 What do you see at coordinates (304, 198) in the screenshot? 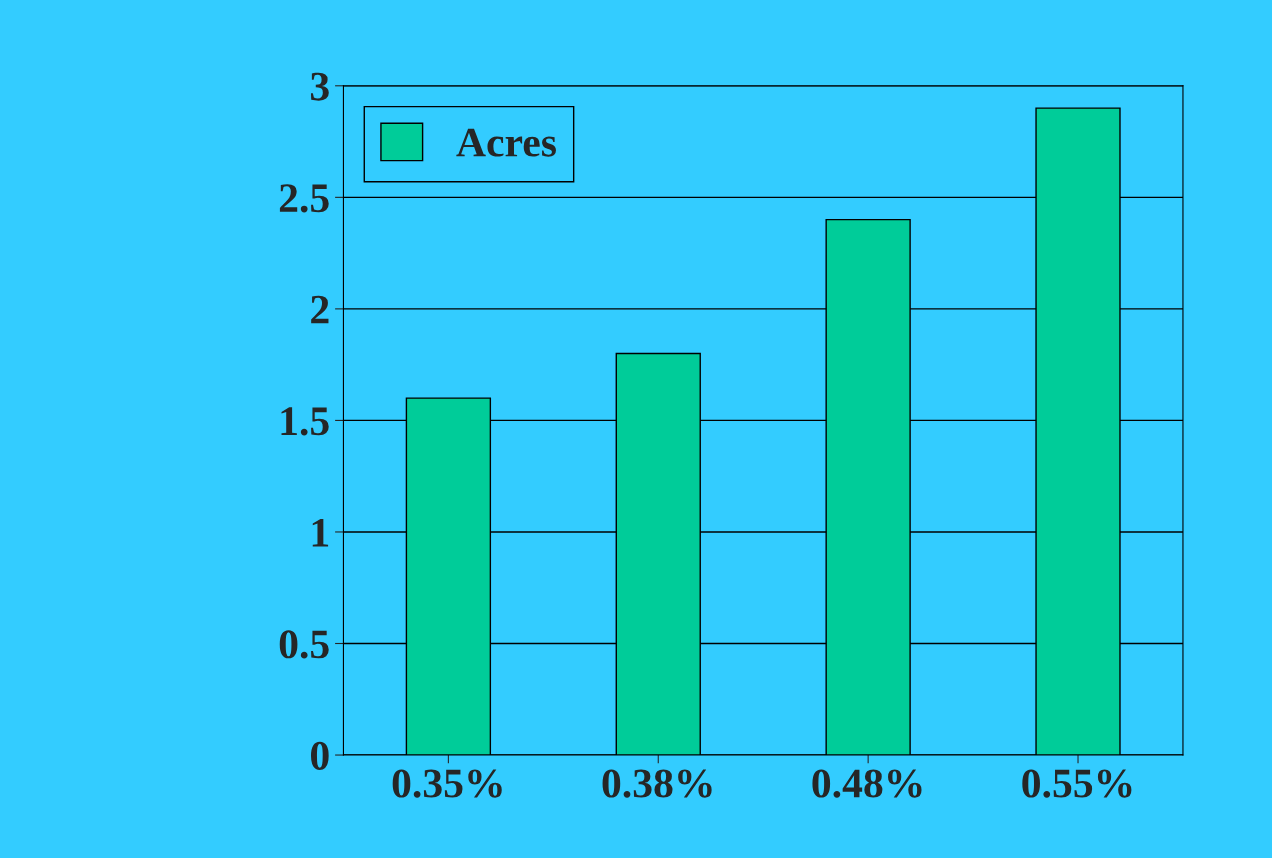
I see `y-tick-label: 2.5` at bounding box center [304, 198].